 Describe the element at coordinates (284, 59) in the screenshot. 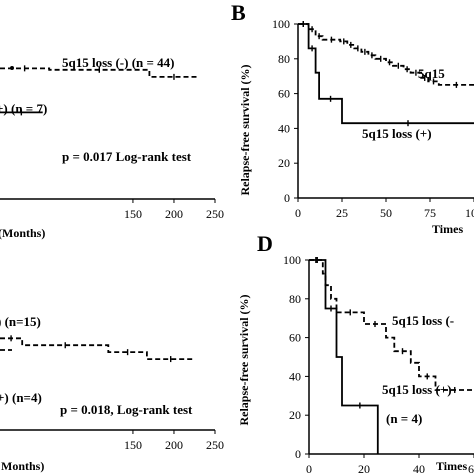

I see `panel-b-y-tick-label: 80` at that location.